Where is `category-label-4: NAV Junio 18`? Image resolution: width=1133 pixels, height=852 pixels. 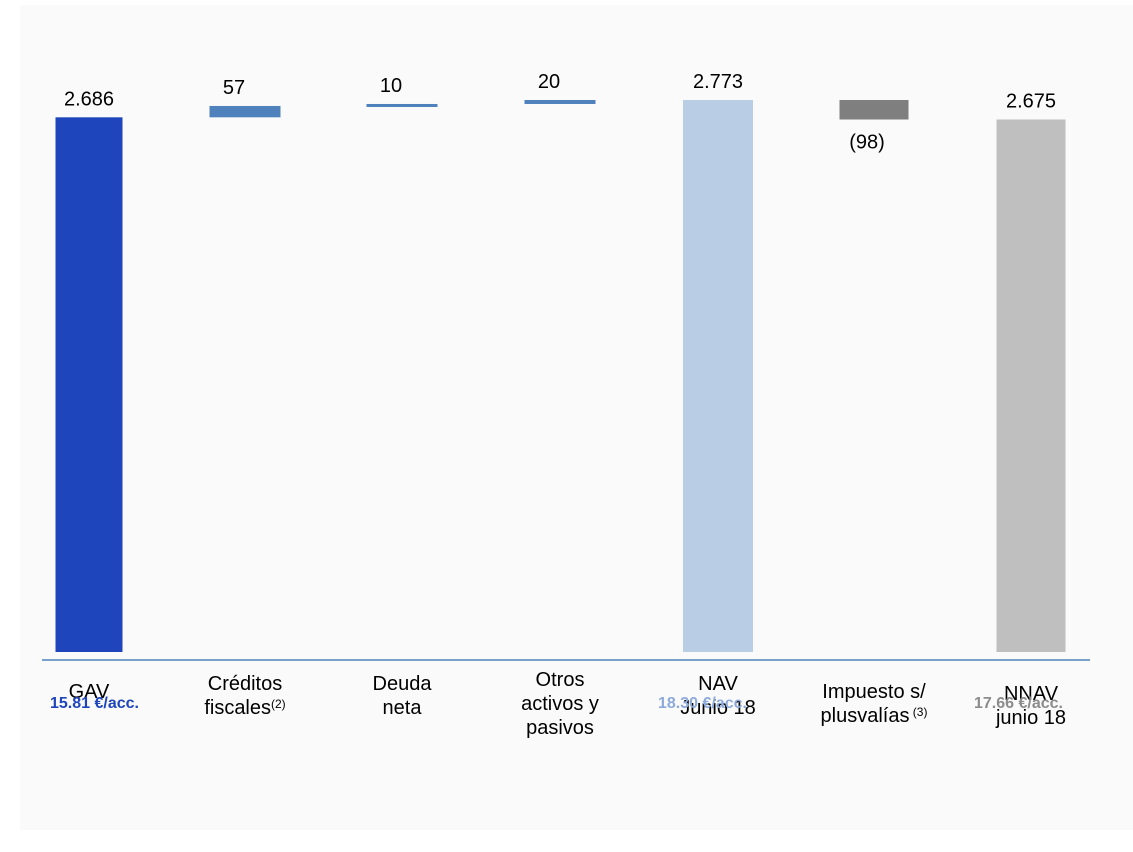 category-label-4: NAV Junio 18 is located at coordinates (718, 696).